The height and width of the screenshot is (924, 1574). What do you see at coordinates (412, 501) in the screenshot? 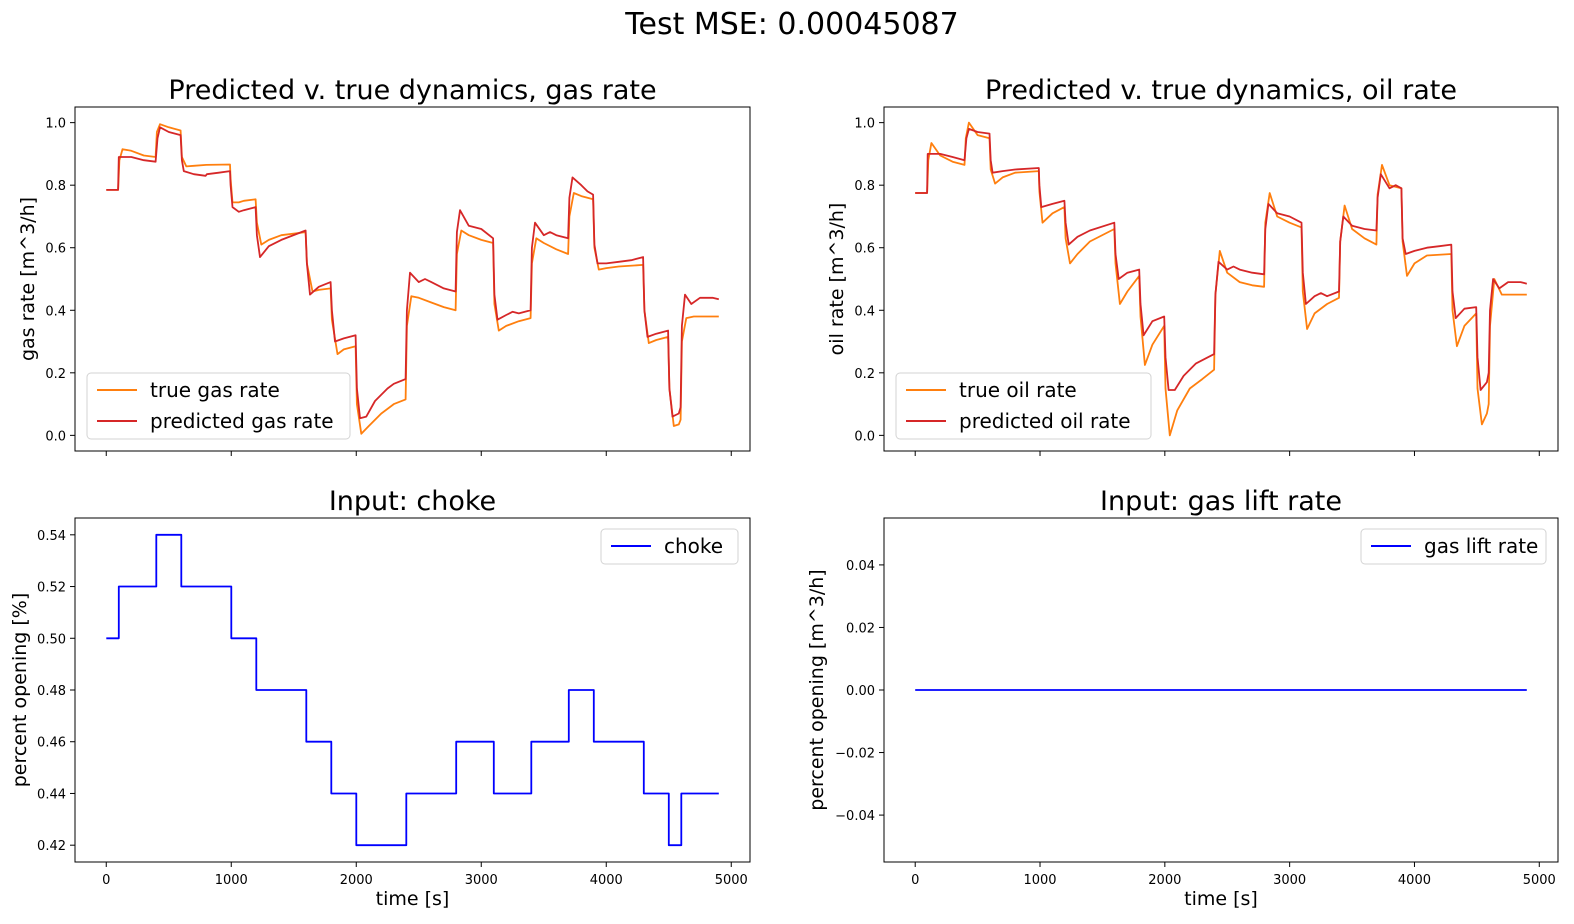
I see `choke-panel-title: Input: choke` at bounding box center [412, 501].